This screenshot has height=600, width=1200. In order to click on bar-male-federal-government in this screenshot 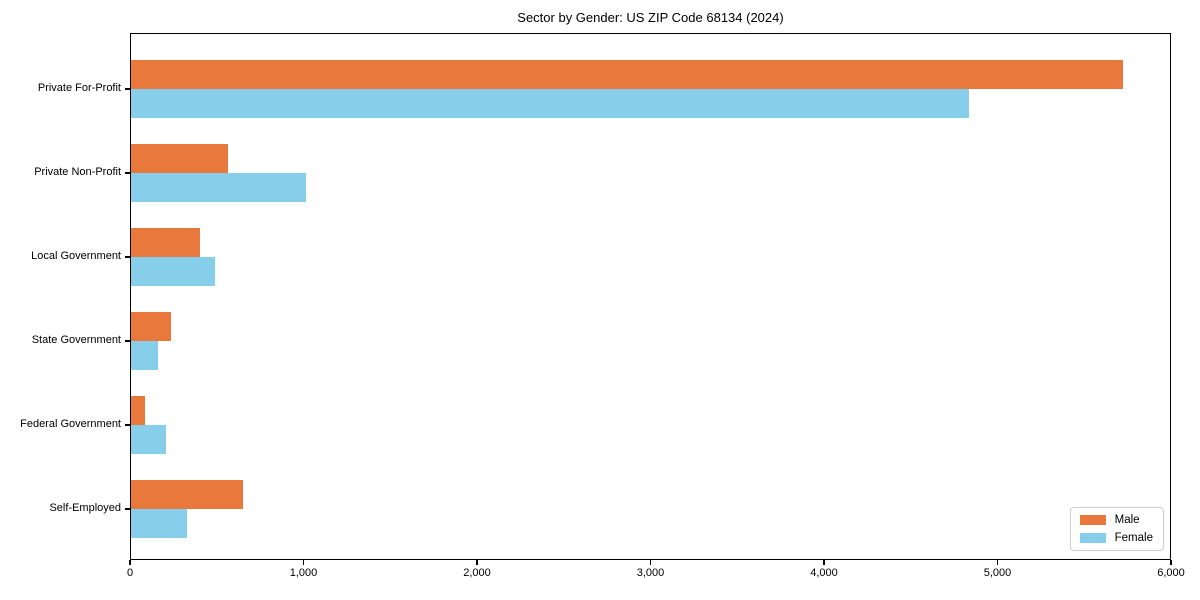, I will do `click(138, 410)`.